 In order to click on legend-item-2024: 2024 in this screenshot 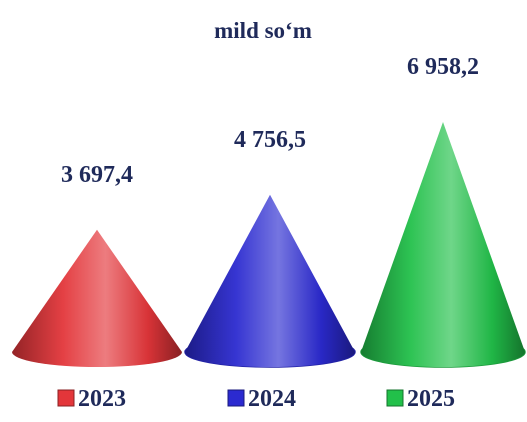, I will do `click(261, 399)`.